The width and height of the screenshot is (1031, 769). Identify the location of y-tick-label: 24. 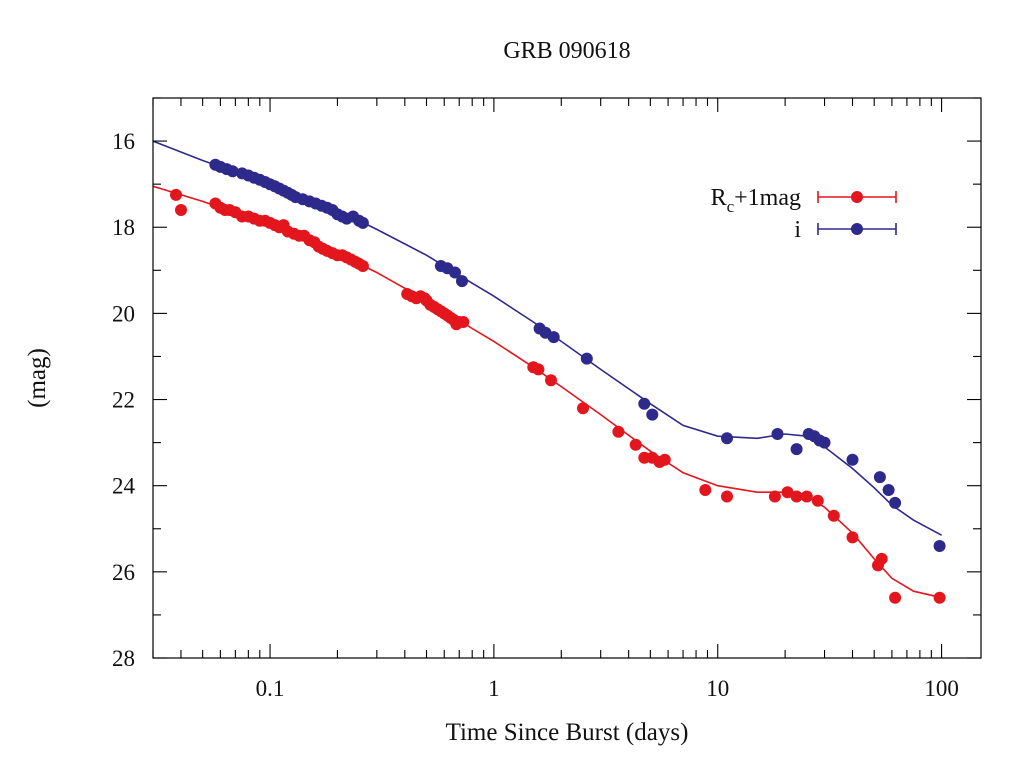
(124, 486).